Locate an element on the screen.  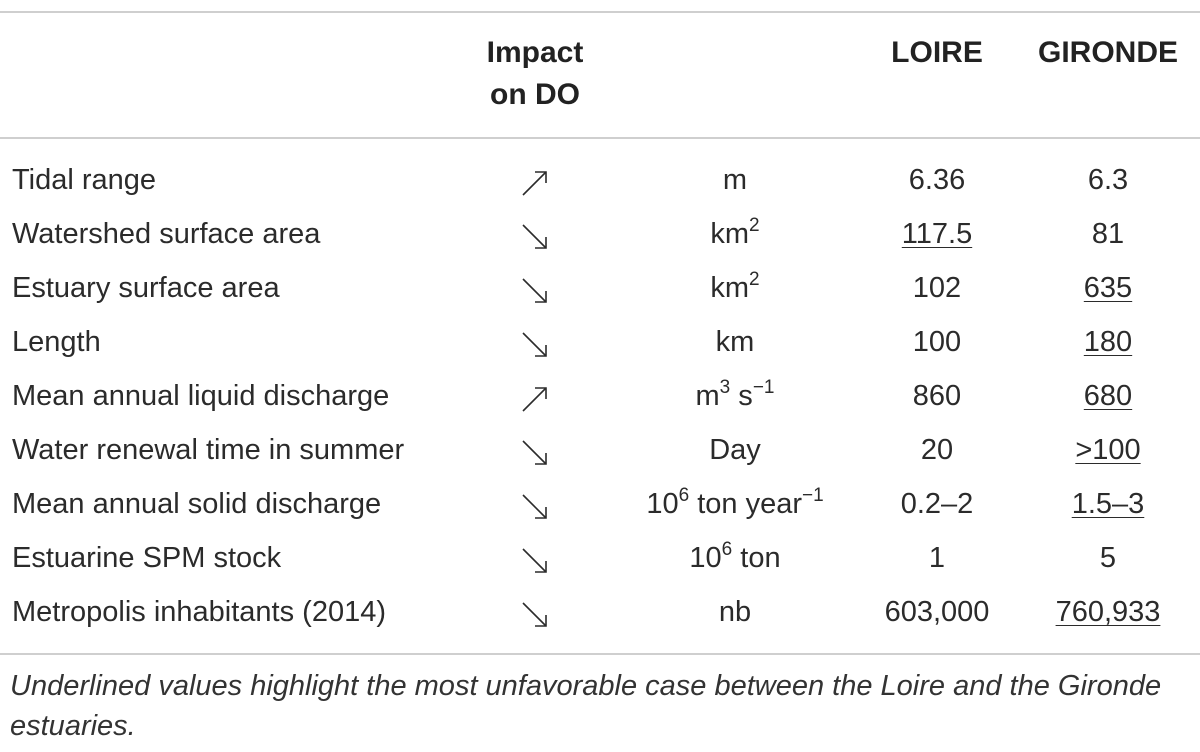
loire-value: 100 is located at coordinates (937, 342).